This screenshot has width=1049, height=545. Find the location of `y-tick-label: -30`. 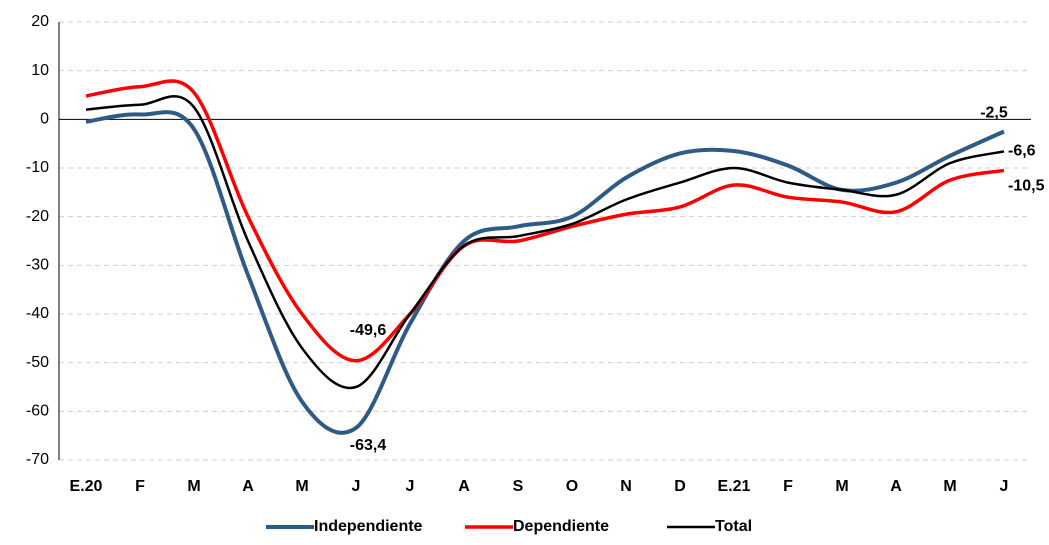

y-tick-label: -30 is located at coordinates (37, 265).